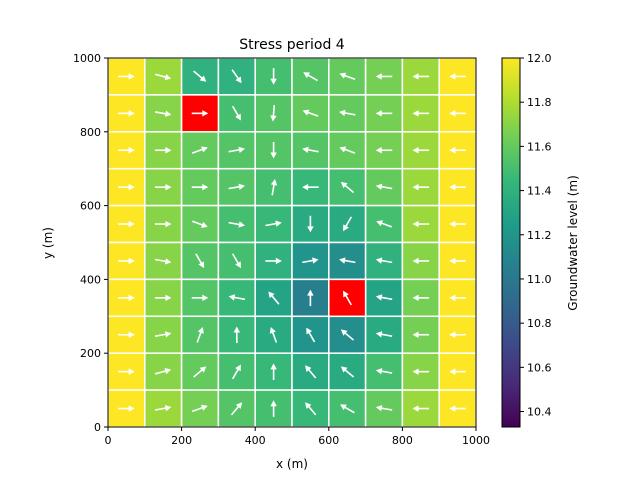  What do you see at coordinates (292, 45) in the screenshot?
I see `chart-title: Stress period 4` at bounding box center [292, 45].